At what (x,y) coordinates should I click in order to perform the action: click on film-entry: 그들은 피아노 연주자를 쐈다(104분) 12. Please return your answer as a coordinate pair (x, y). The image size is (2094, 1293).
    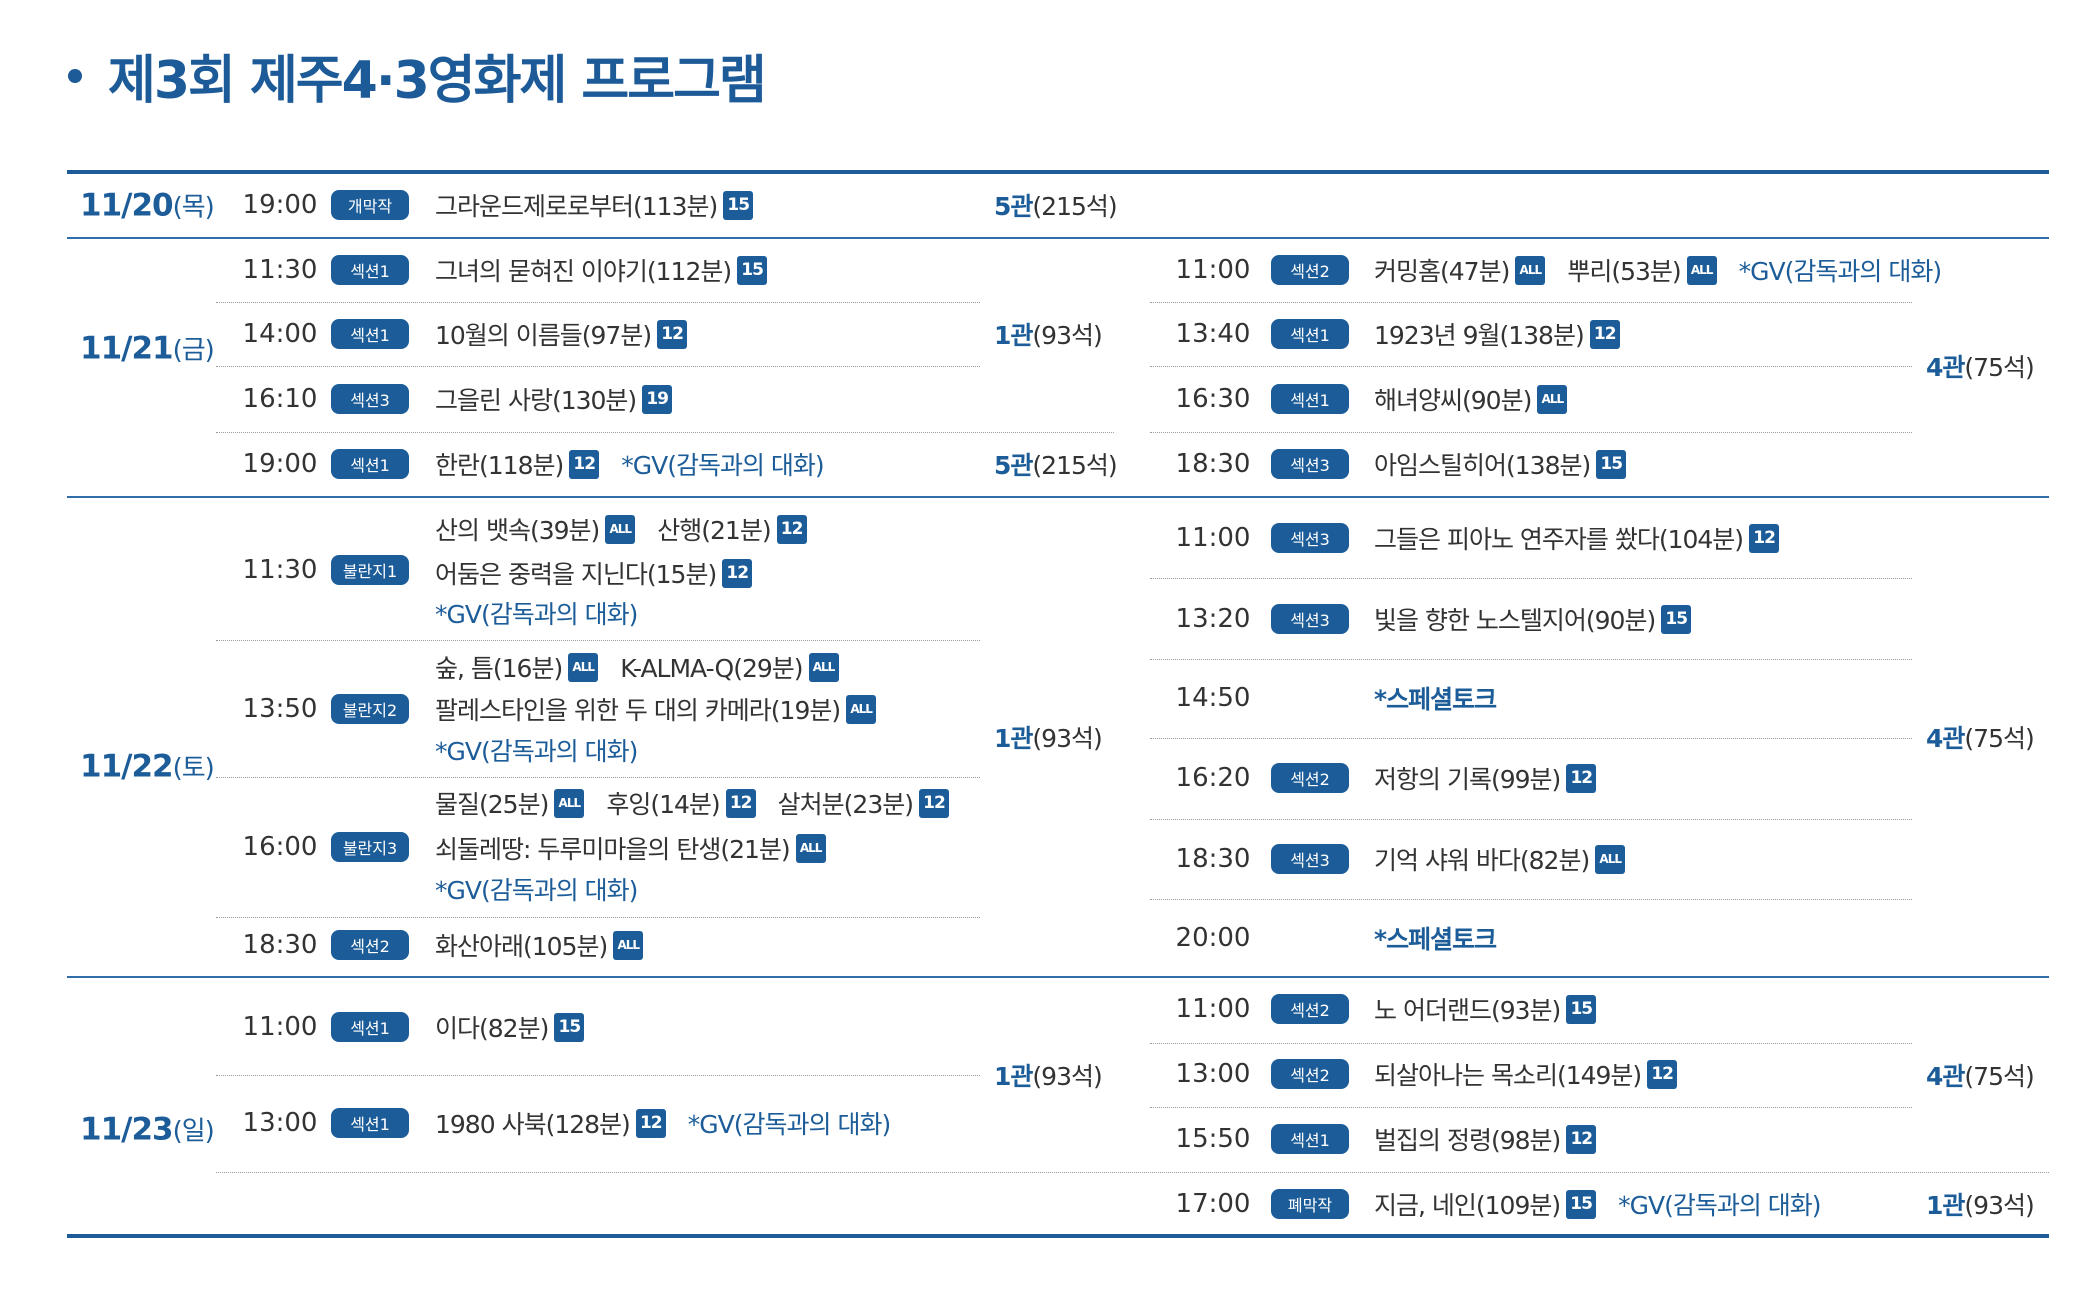
    Looking at the image, I should click on (1577, 538).